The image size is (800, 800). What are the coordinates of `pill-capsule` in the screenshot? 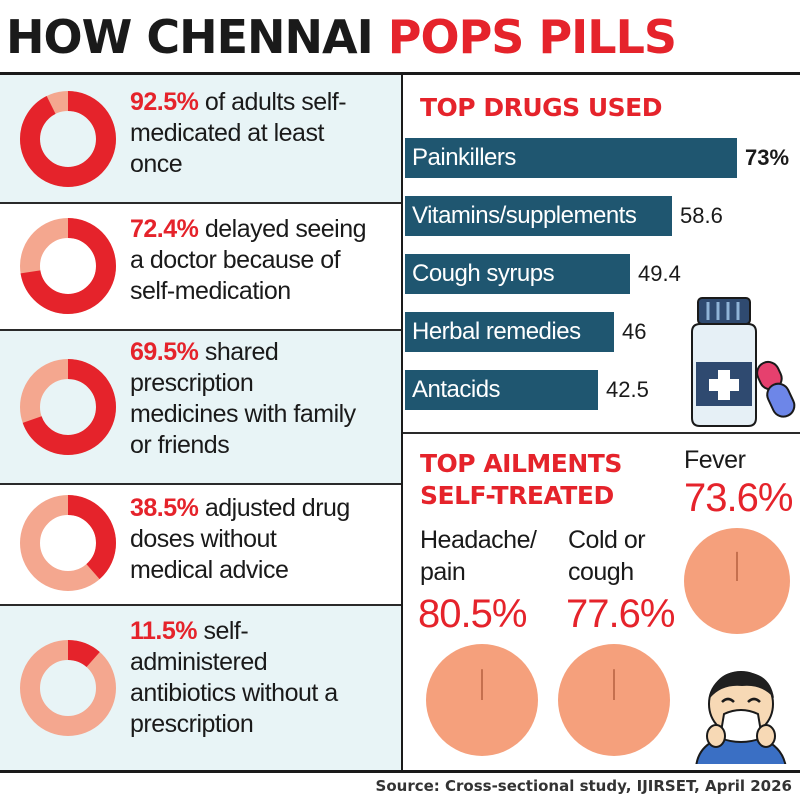 It's located at (776, 389).